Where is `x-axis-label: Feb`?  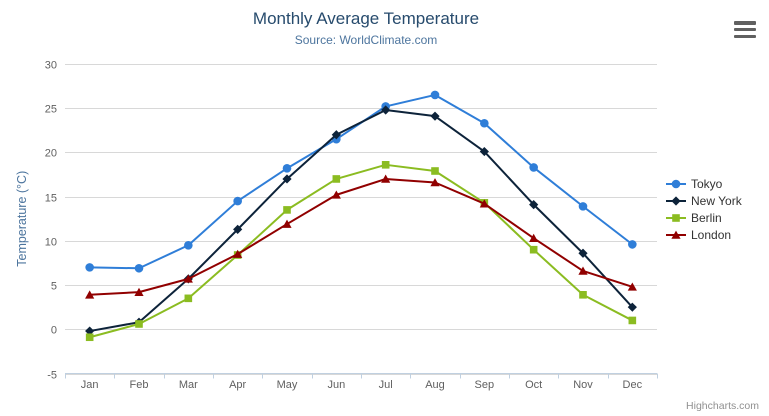 x-axis-label: Feb is located at coordinates (139, 385).